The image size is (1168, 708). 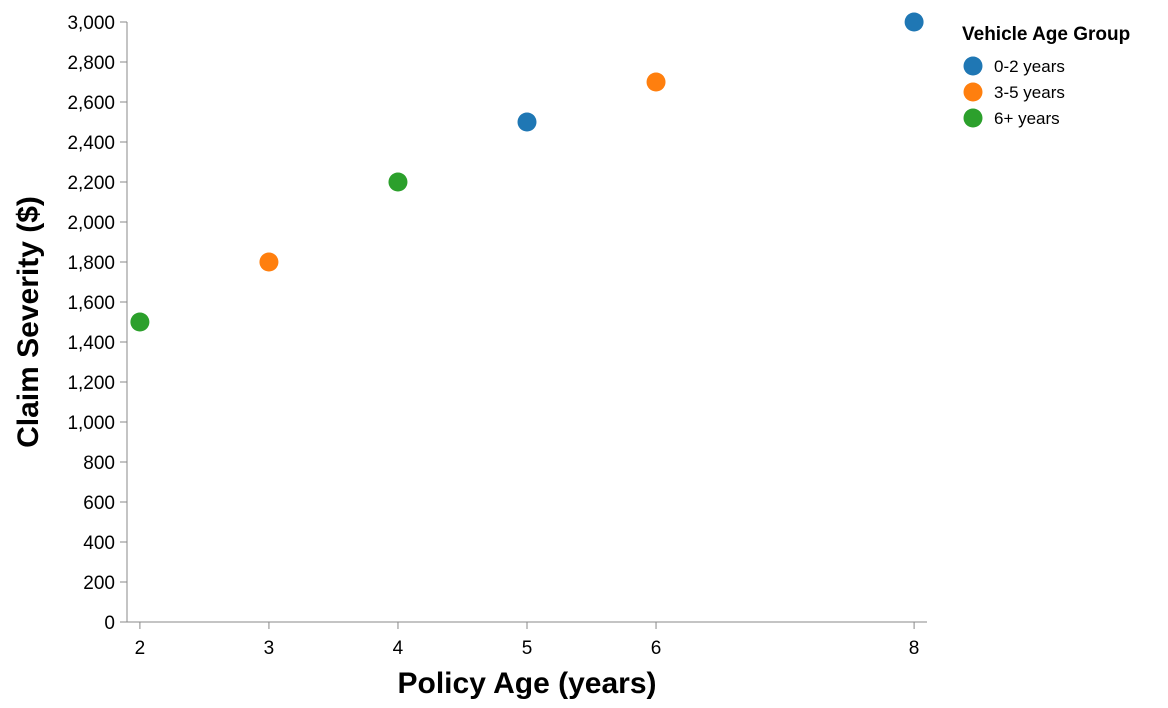 I want to click on y-tick-label: 1,000, so click(x=91, y=423).